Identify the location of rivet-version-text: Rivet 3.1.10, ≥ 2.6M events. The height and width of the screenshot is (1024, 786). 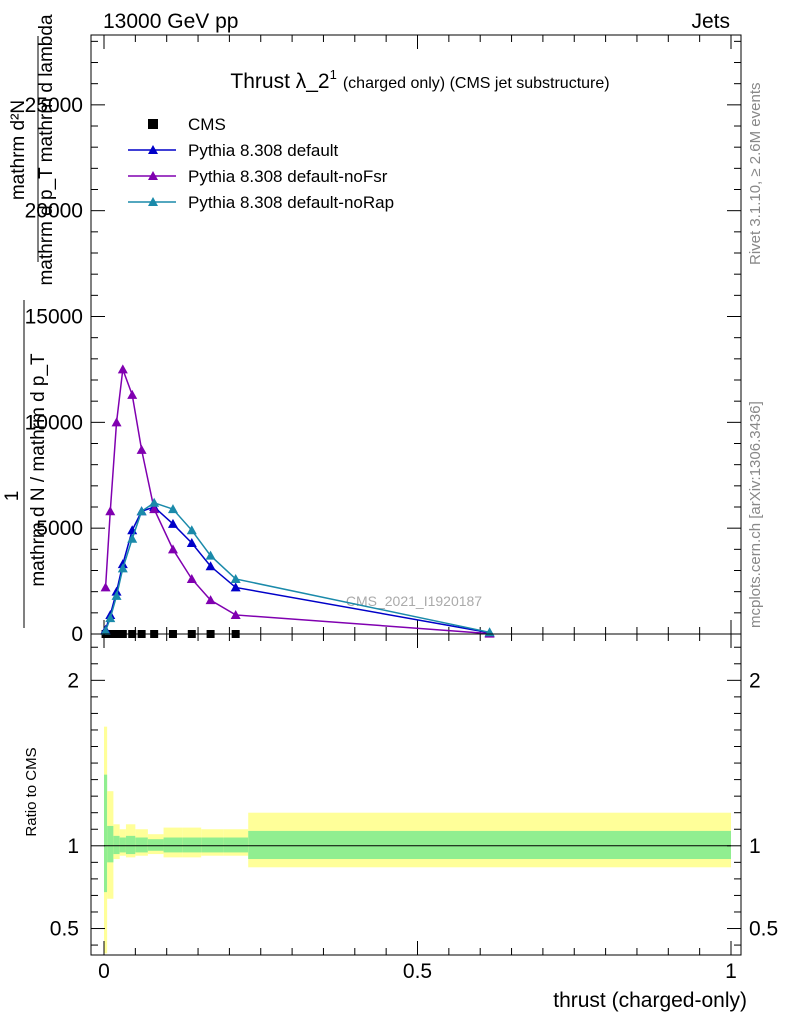
(755, 174).